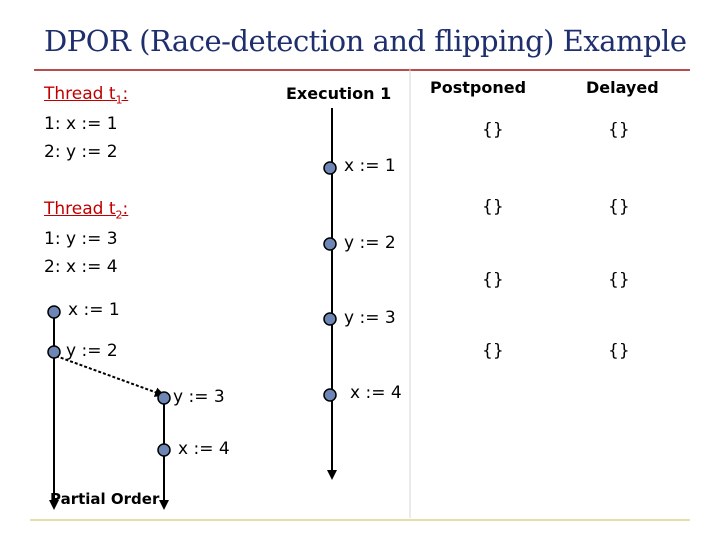 This screenshot has width=720, height=540. Describe the element at coordinates (110, 376) in the screenshot. I see `dependency-arrow` at that location.